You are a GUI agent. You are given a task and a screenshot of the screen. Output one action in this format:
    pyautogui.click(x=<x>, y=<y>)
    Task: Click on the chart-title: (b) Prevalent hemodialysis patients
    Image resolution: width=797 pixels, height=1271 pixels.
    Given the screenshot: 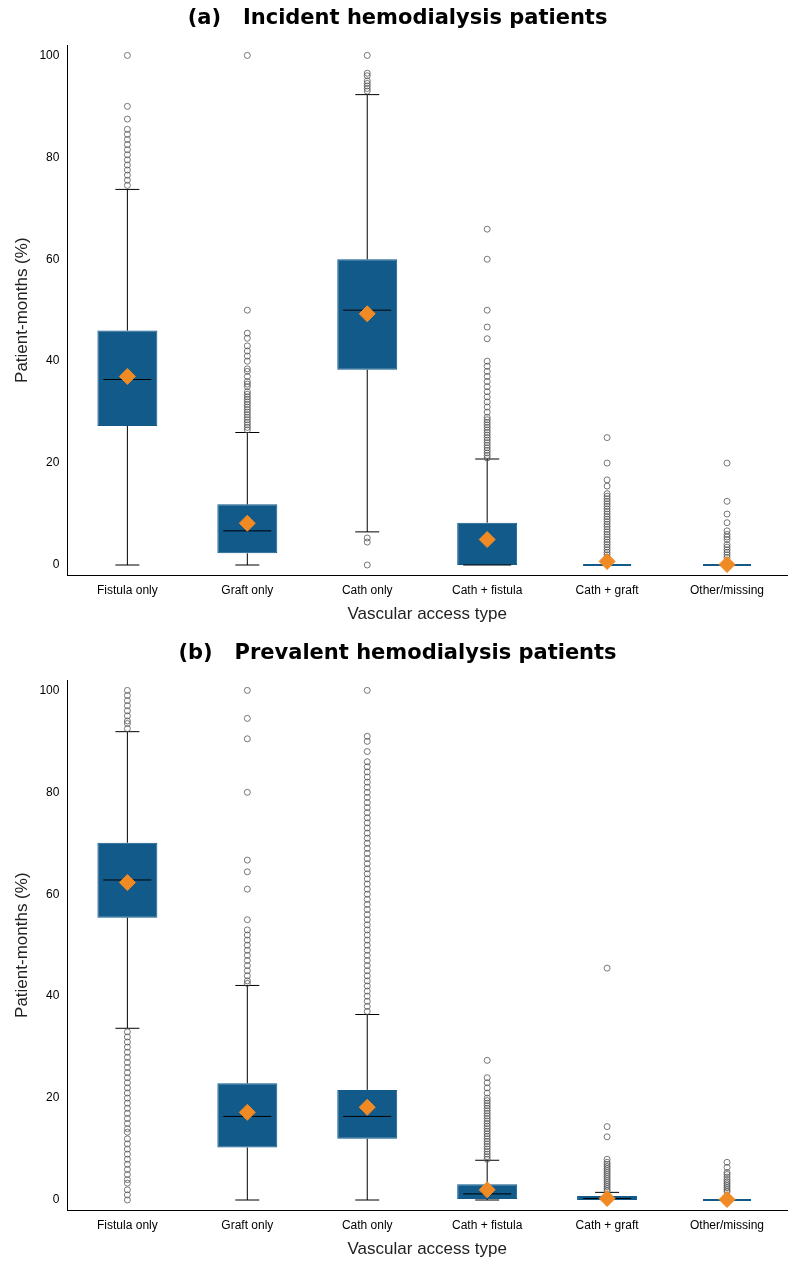 What is the action you would take?
    pyautogui.click(x=397, y=652)
    